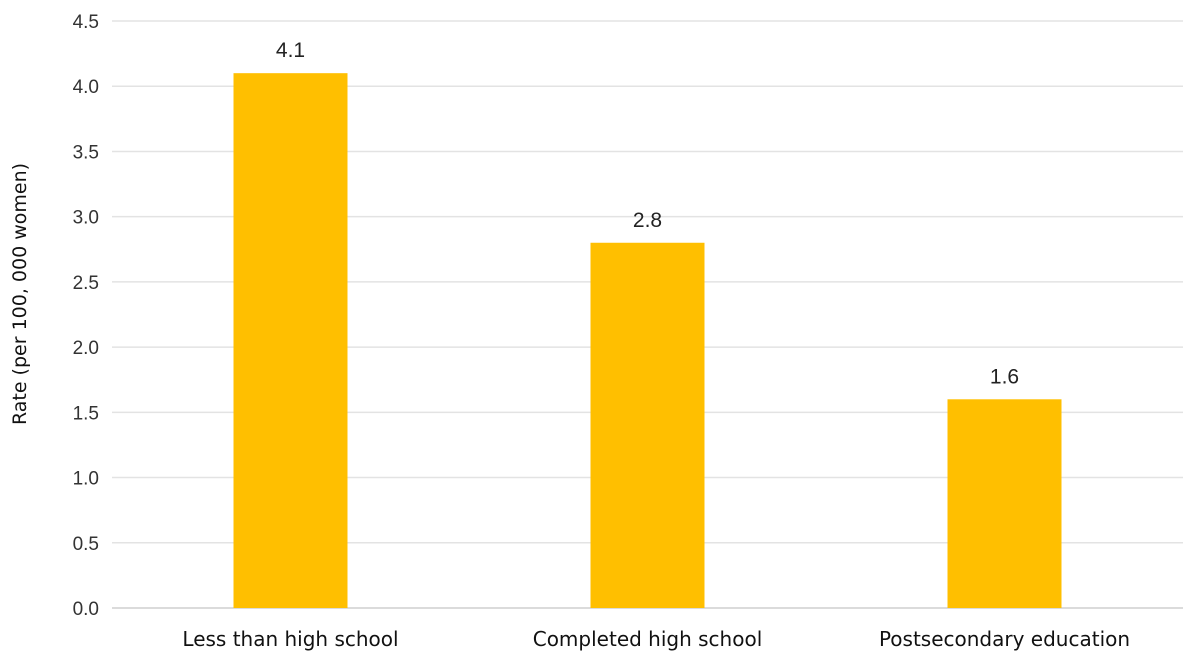 This screenshot has height=655, width=1183. I want to click on y-tick-label: 2.0, so click(86, 348).